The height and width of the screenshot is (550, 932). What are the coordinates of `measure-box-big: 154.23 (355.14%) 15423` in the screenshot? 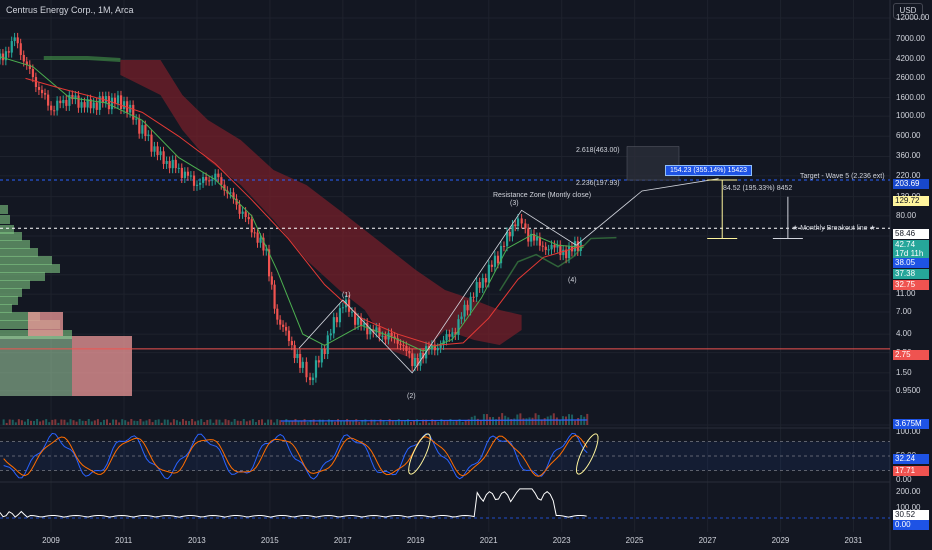 It's located at (709, 170).